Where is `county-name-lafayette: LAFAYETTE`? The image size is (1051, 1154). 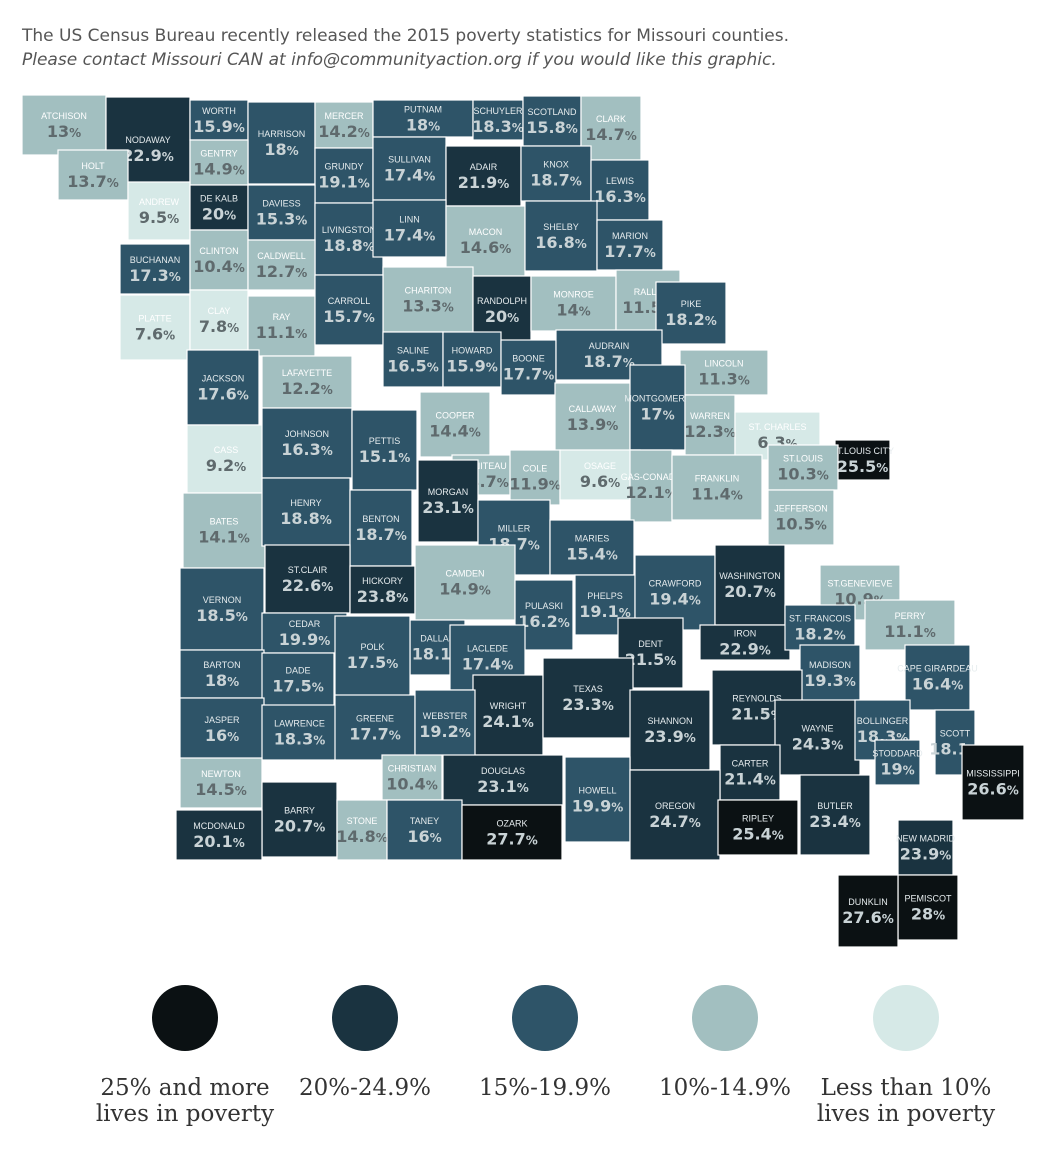 county-name-lafayette: LAFAYETTE is located at coordinates (307, 373).